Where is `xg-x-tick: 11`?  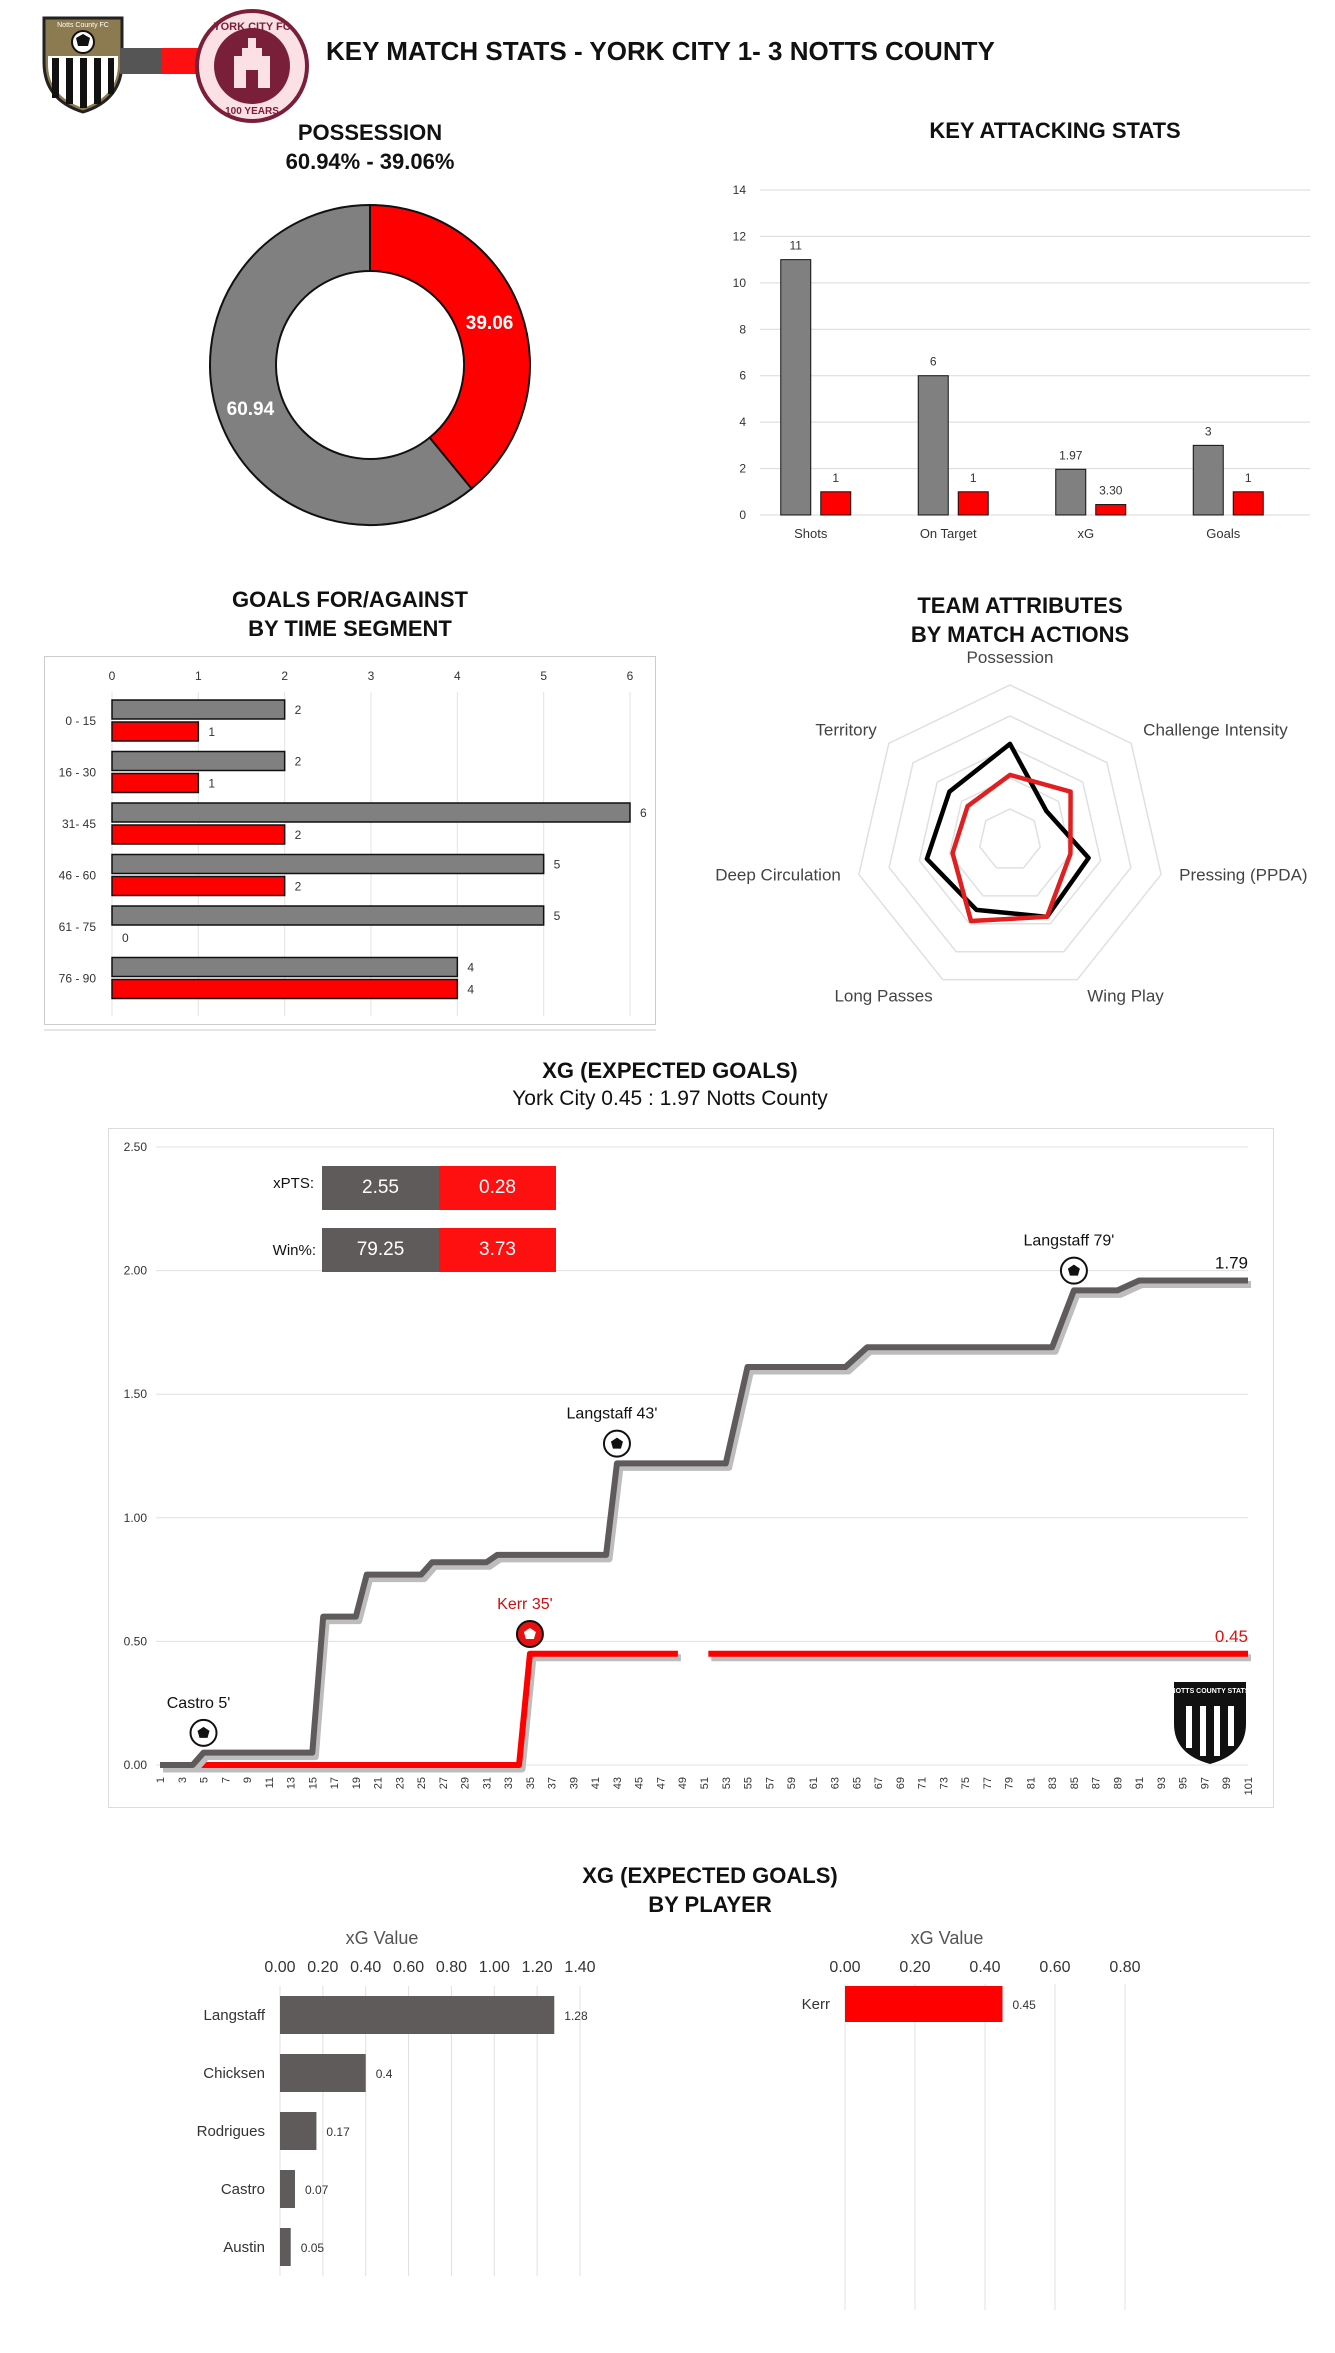
xg-x-tick: 11 is located at coordinates (270, 1782).